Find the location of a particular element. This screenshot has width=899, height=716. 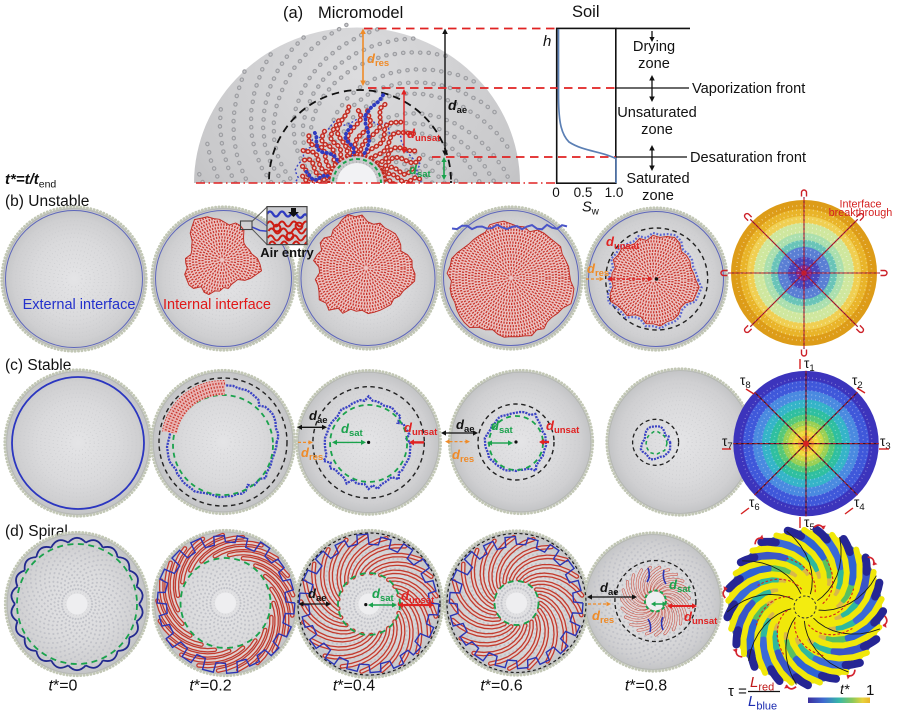

svg-text: τ8 is located at coordinates (745, 382).